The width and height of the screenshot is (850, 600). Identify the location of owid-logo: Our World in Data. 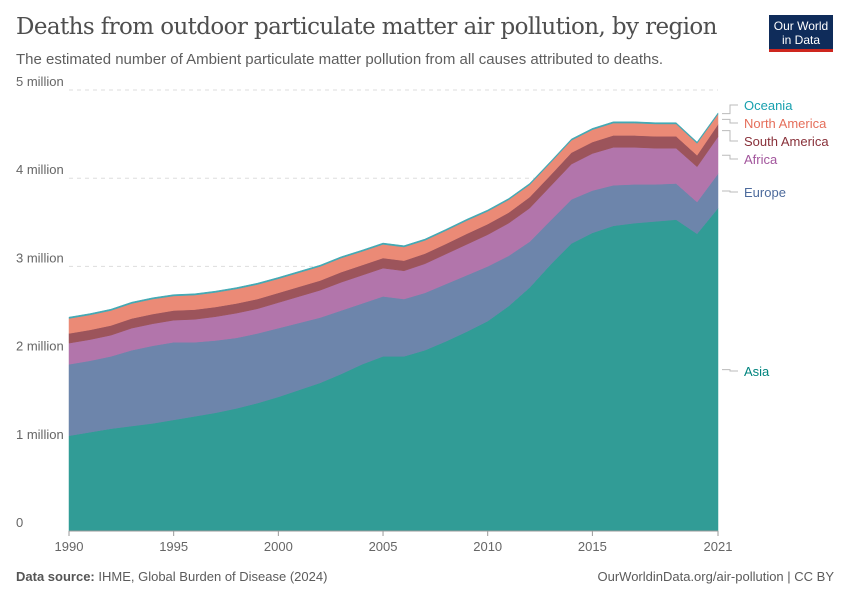
(801, 33).